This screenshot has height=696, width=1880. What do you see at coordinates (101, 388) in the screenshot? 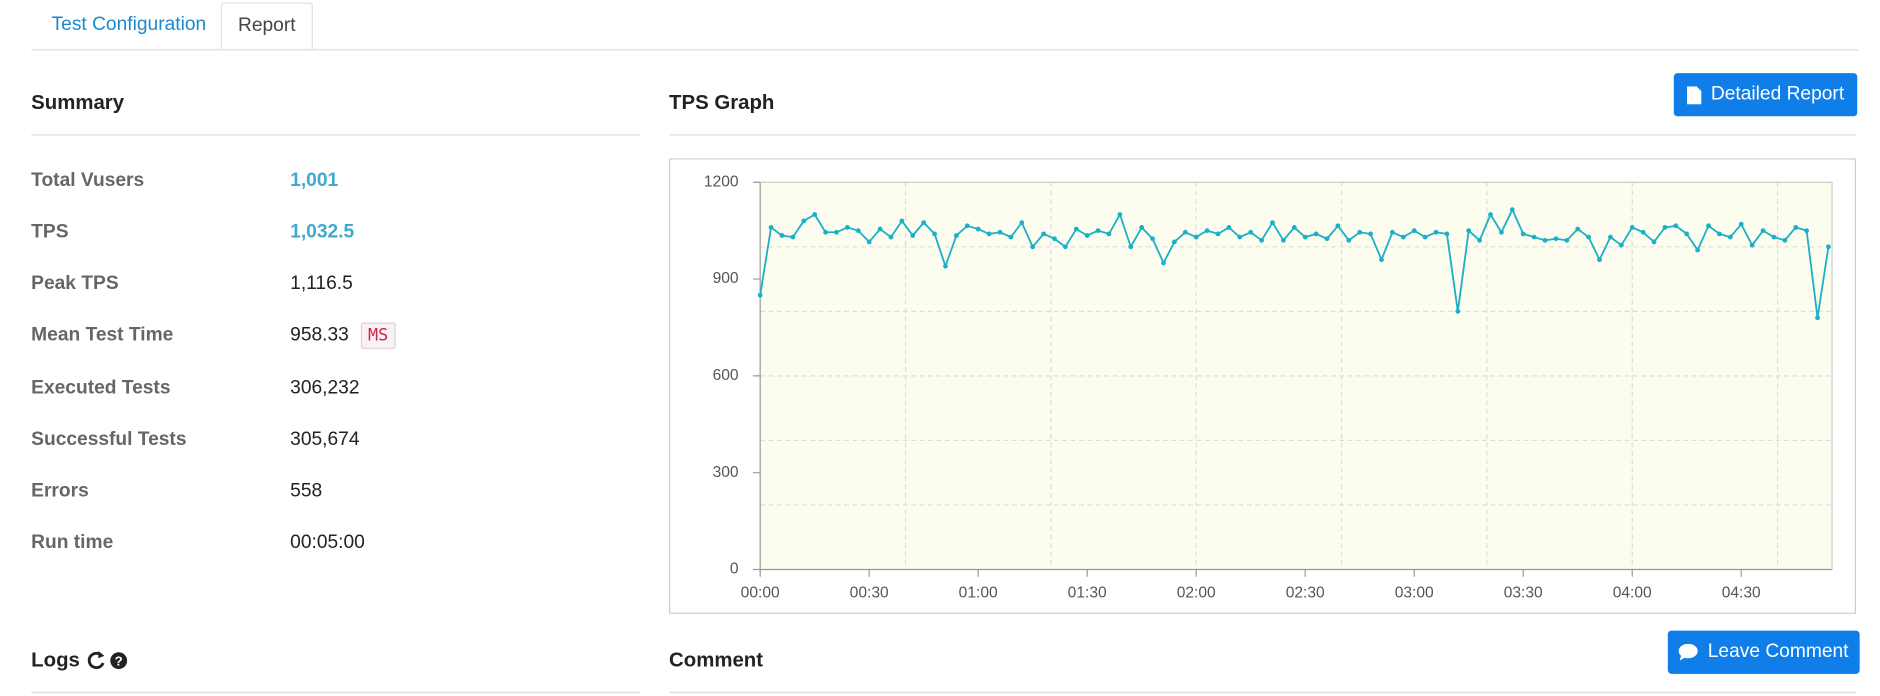
I see `summary-label: Executed Tests` at bounding box center [101, 388].